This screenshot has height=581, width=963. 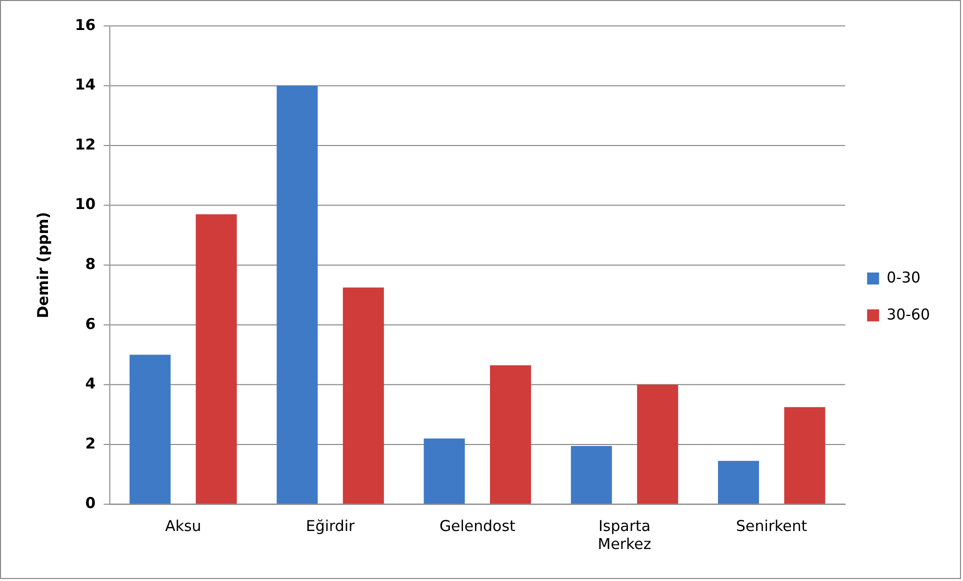 I want to click on legend-label: 0-30, so click(x=903, y=277).